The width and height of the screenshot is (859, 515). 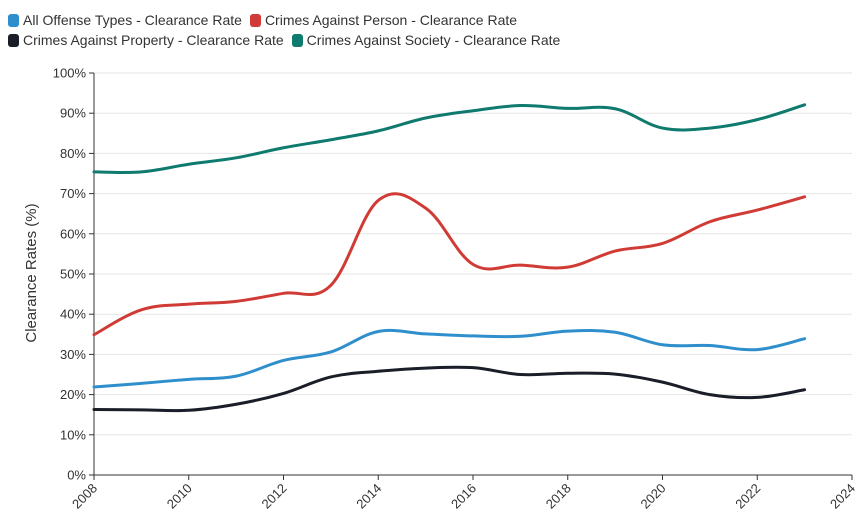 I want to click on data-point-crimes-property-2014, so click(x=378, y=371).